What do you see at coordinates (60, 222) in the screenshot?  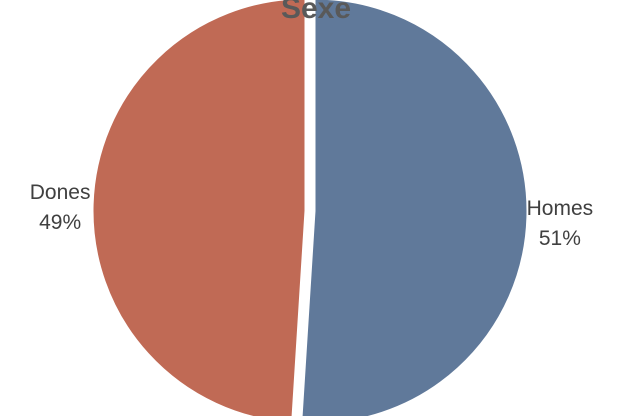 I see `slice-value-label: 49%` at bounding box center [60, 222].